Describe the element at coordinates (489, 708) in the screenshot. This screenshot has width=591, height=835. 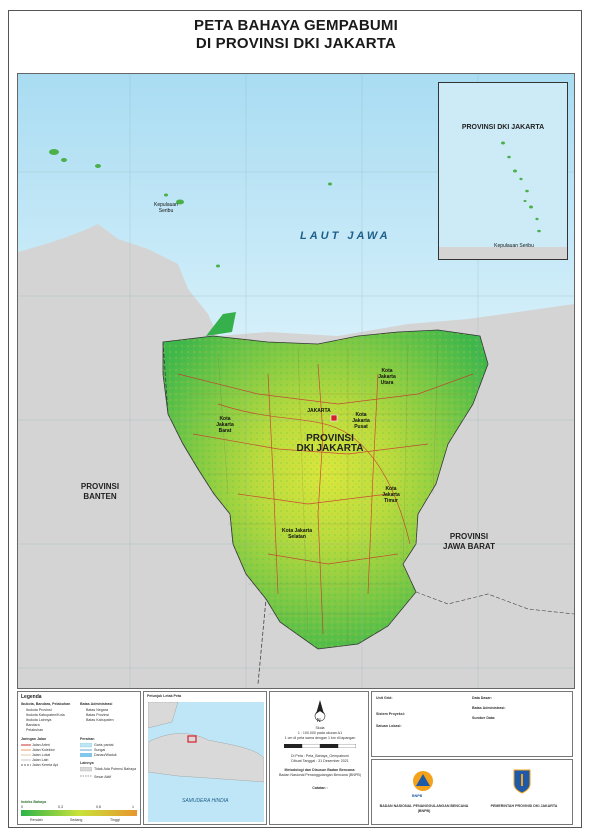
I see `info-title: Batas Administrasi:` at that location.